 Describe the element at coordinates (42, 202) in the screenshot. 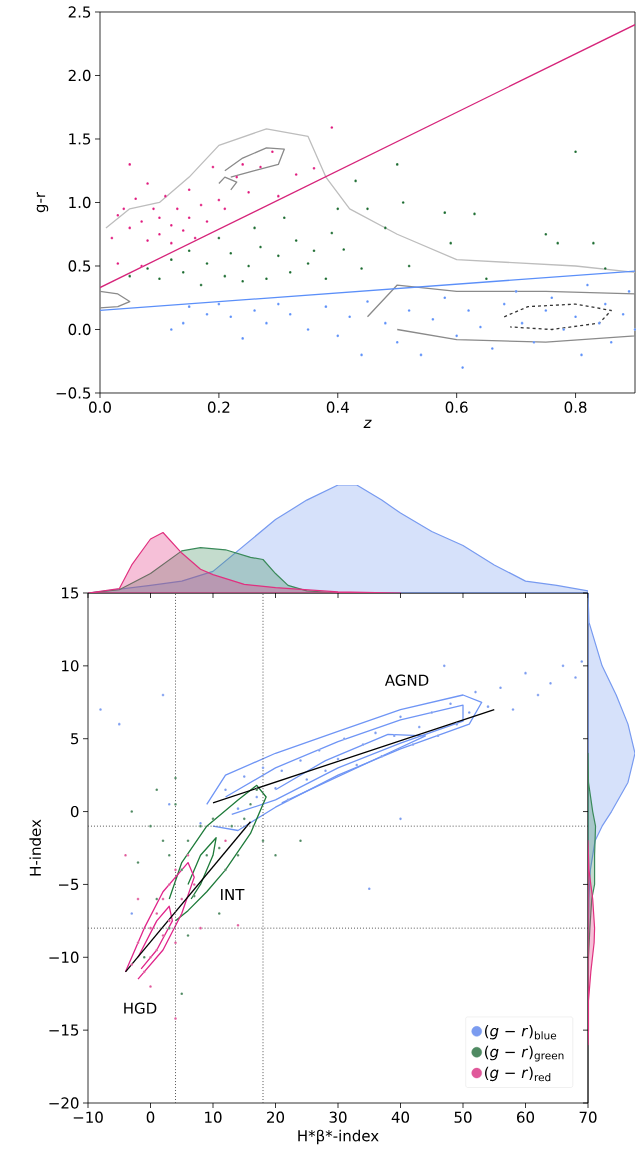

I see `y-axis-title: g-r` at that location.